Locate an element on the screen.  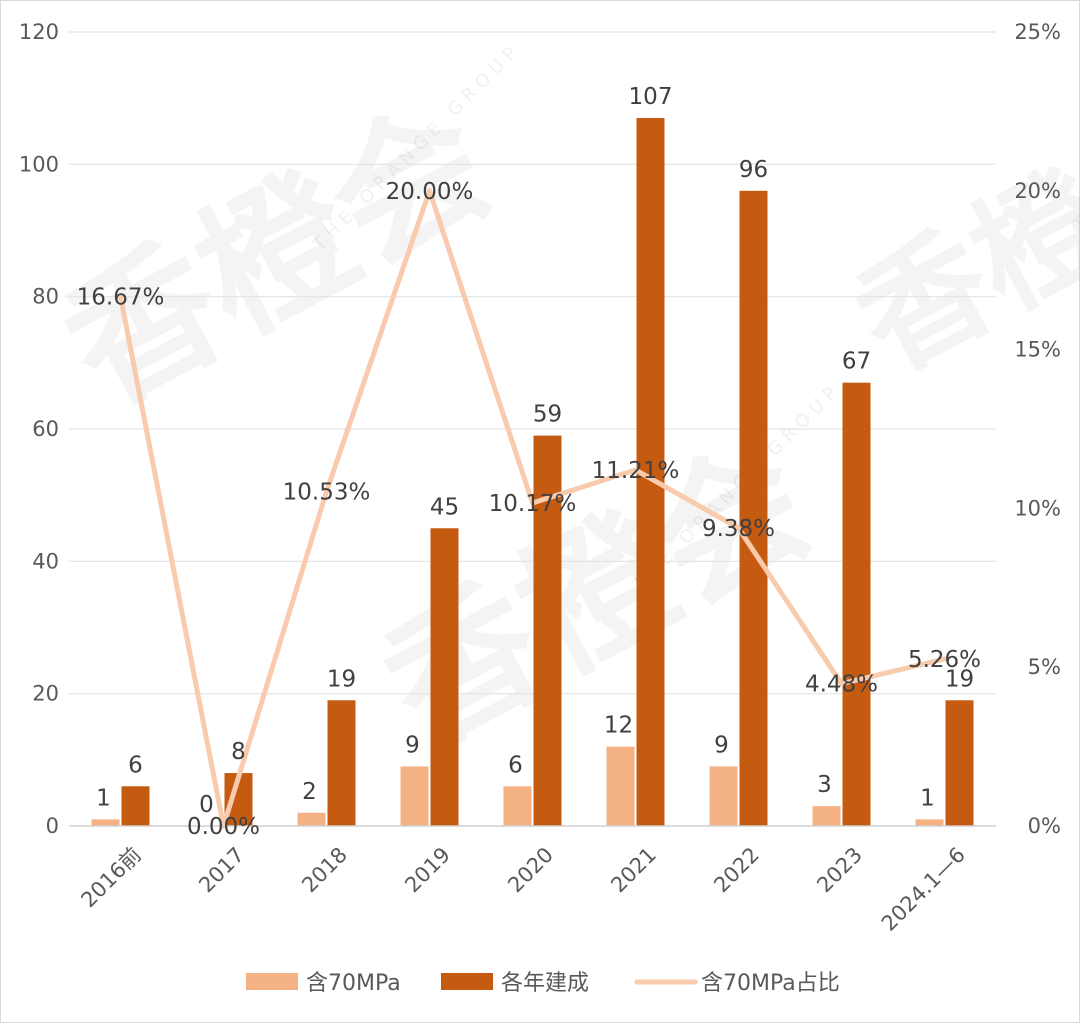
legend: 含70MPa 各年建成 含70MPa占比 is located at coordinates (543, 983).